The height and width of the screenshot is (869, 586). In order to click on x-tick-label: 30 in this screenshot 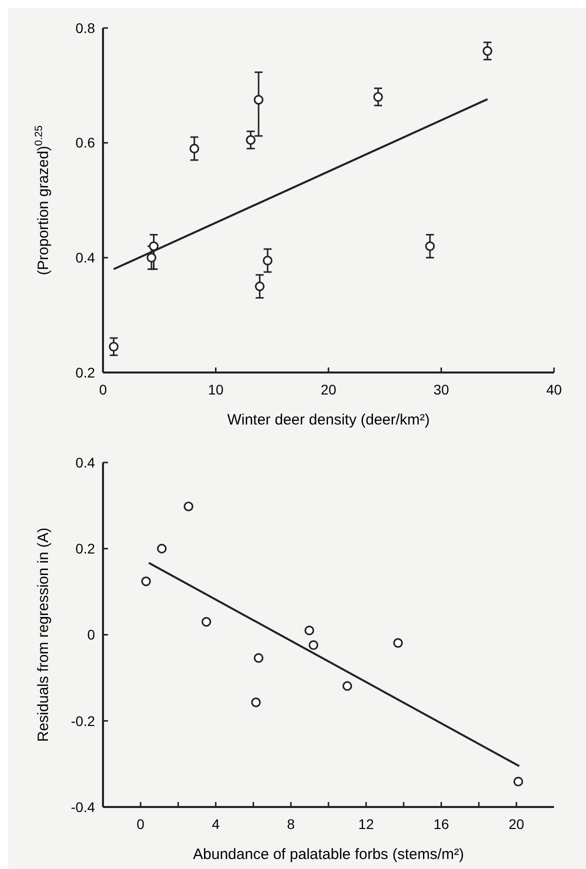, I will do `click(441, 390)`.